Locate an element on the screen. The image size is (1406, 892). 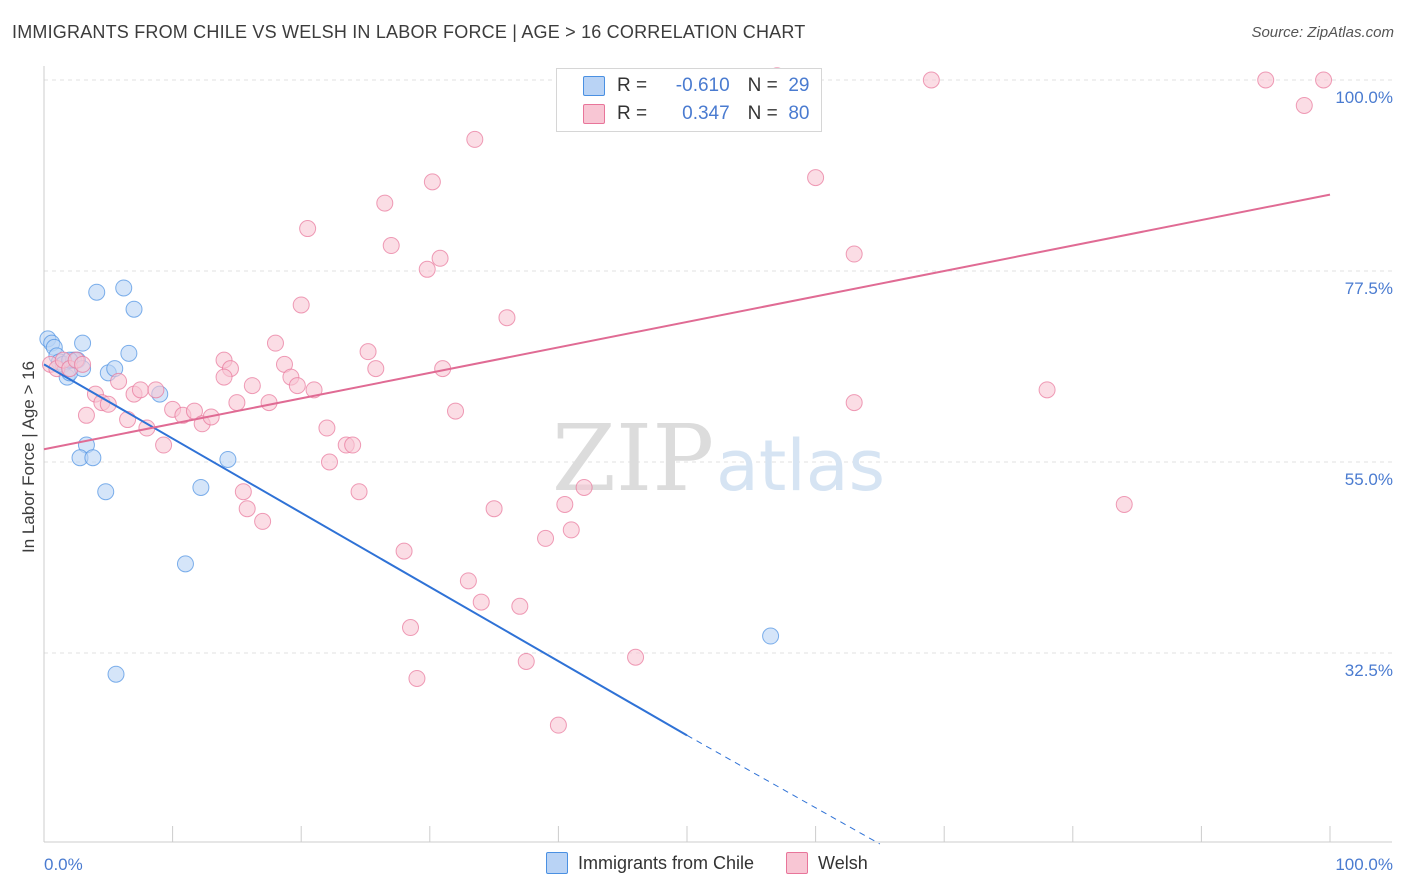
legend-item-welsh: Welsh is located at coordinates (827, 863).